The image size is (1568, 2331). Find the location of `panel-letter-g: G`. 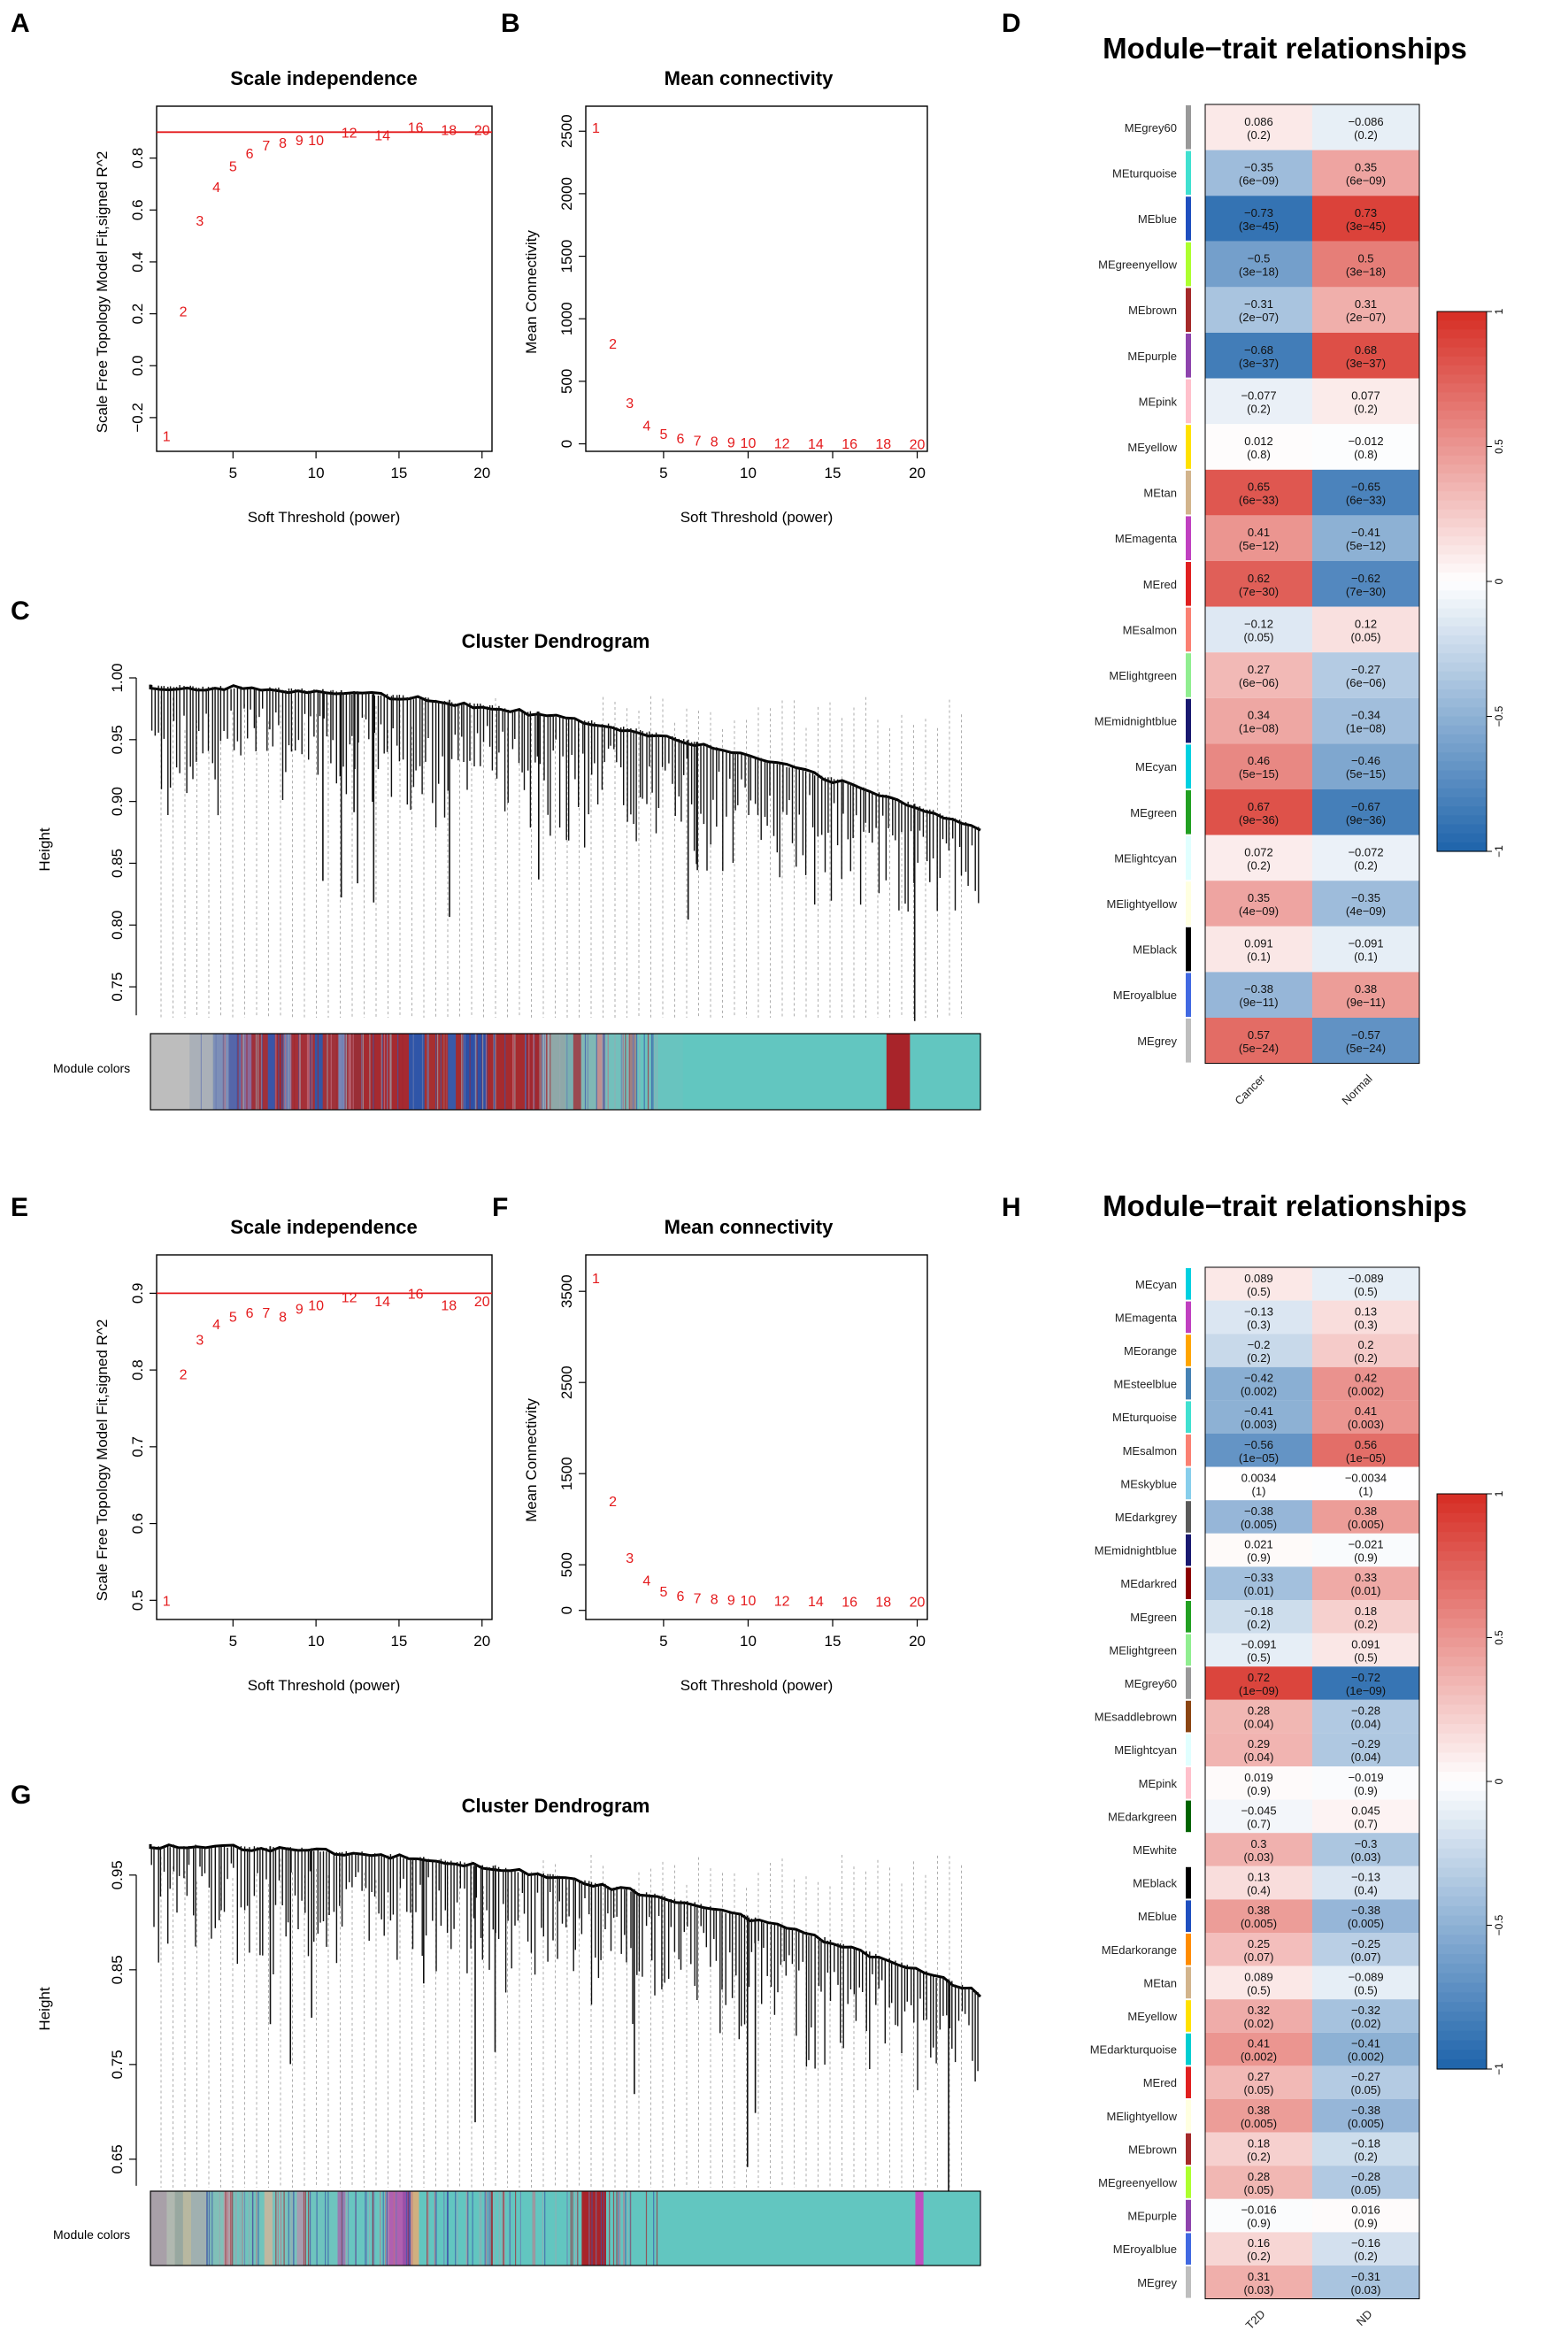

panel-letter-g: G is located at coordinates (21, 1795).